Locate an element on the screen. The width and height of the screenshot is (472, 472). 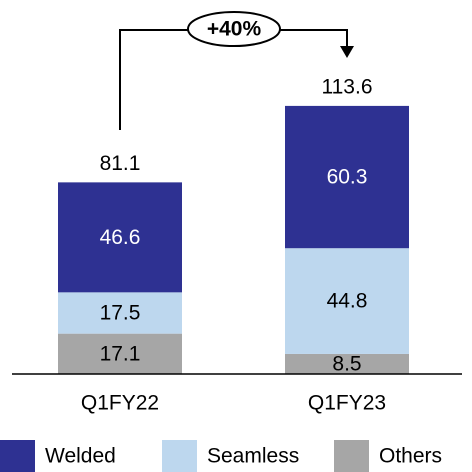
data-label: 17.1 is located at coordinates (120, 353).